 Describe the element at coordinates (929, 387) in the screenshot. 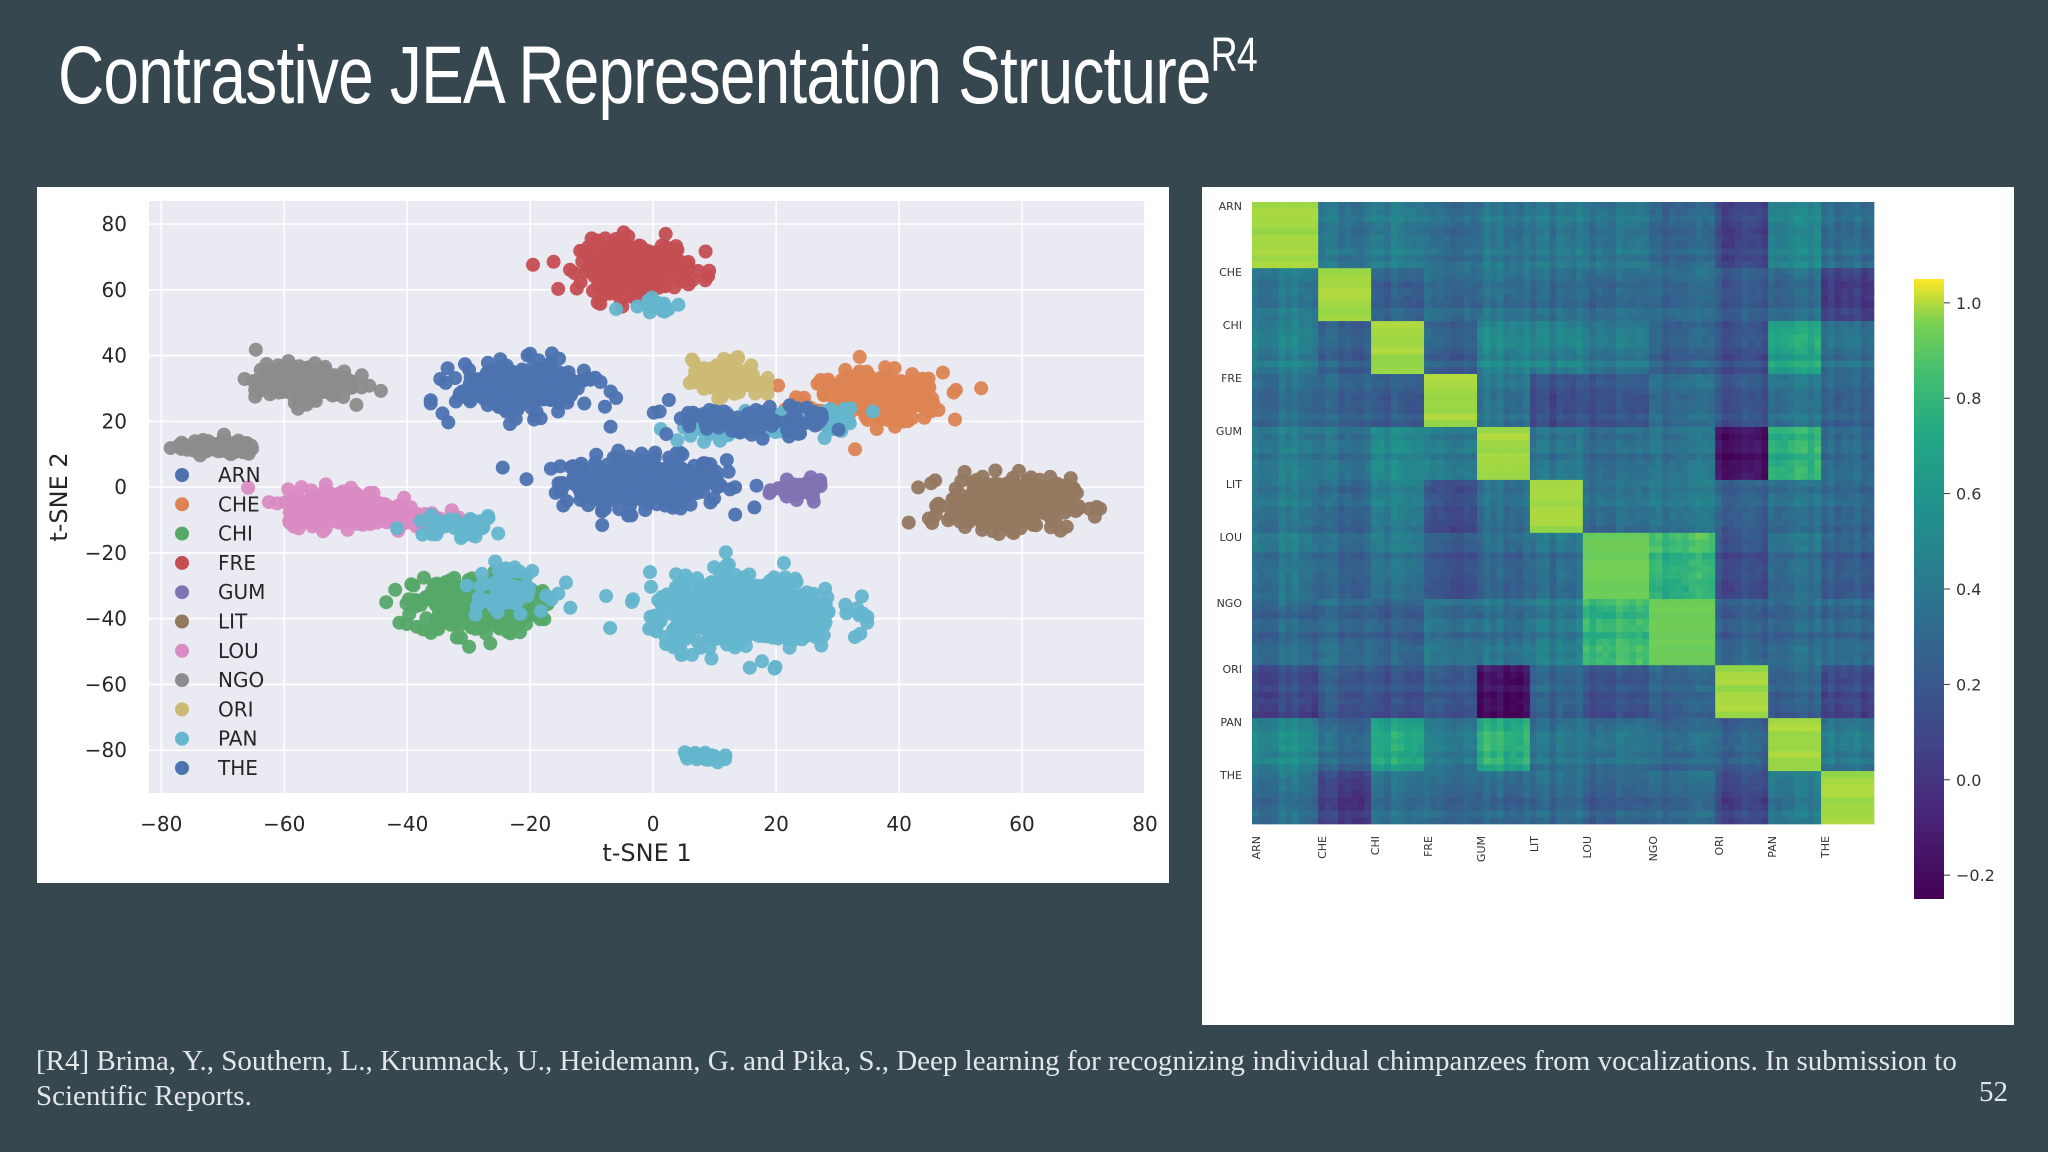

I see `point-che` at that location.